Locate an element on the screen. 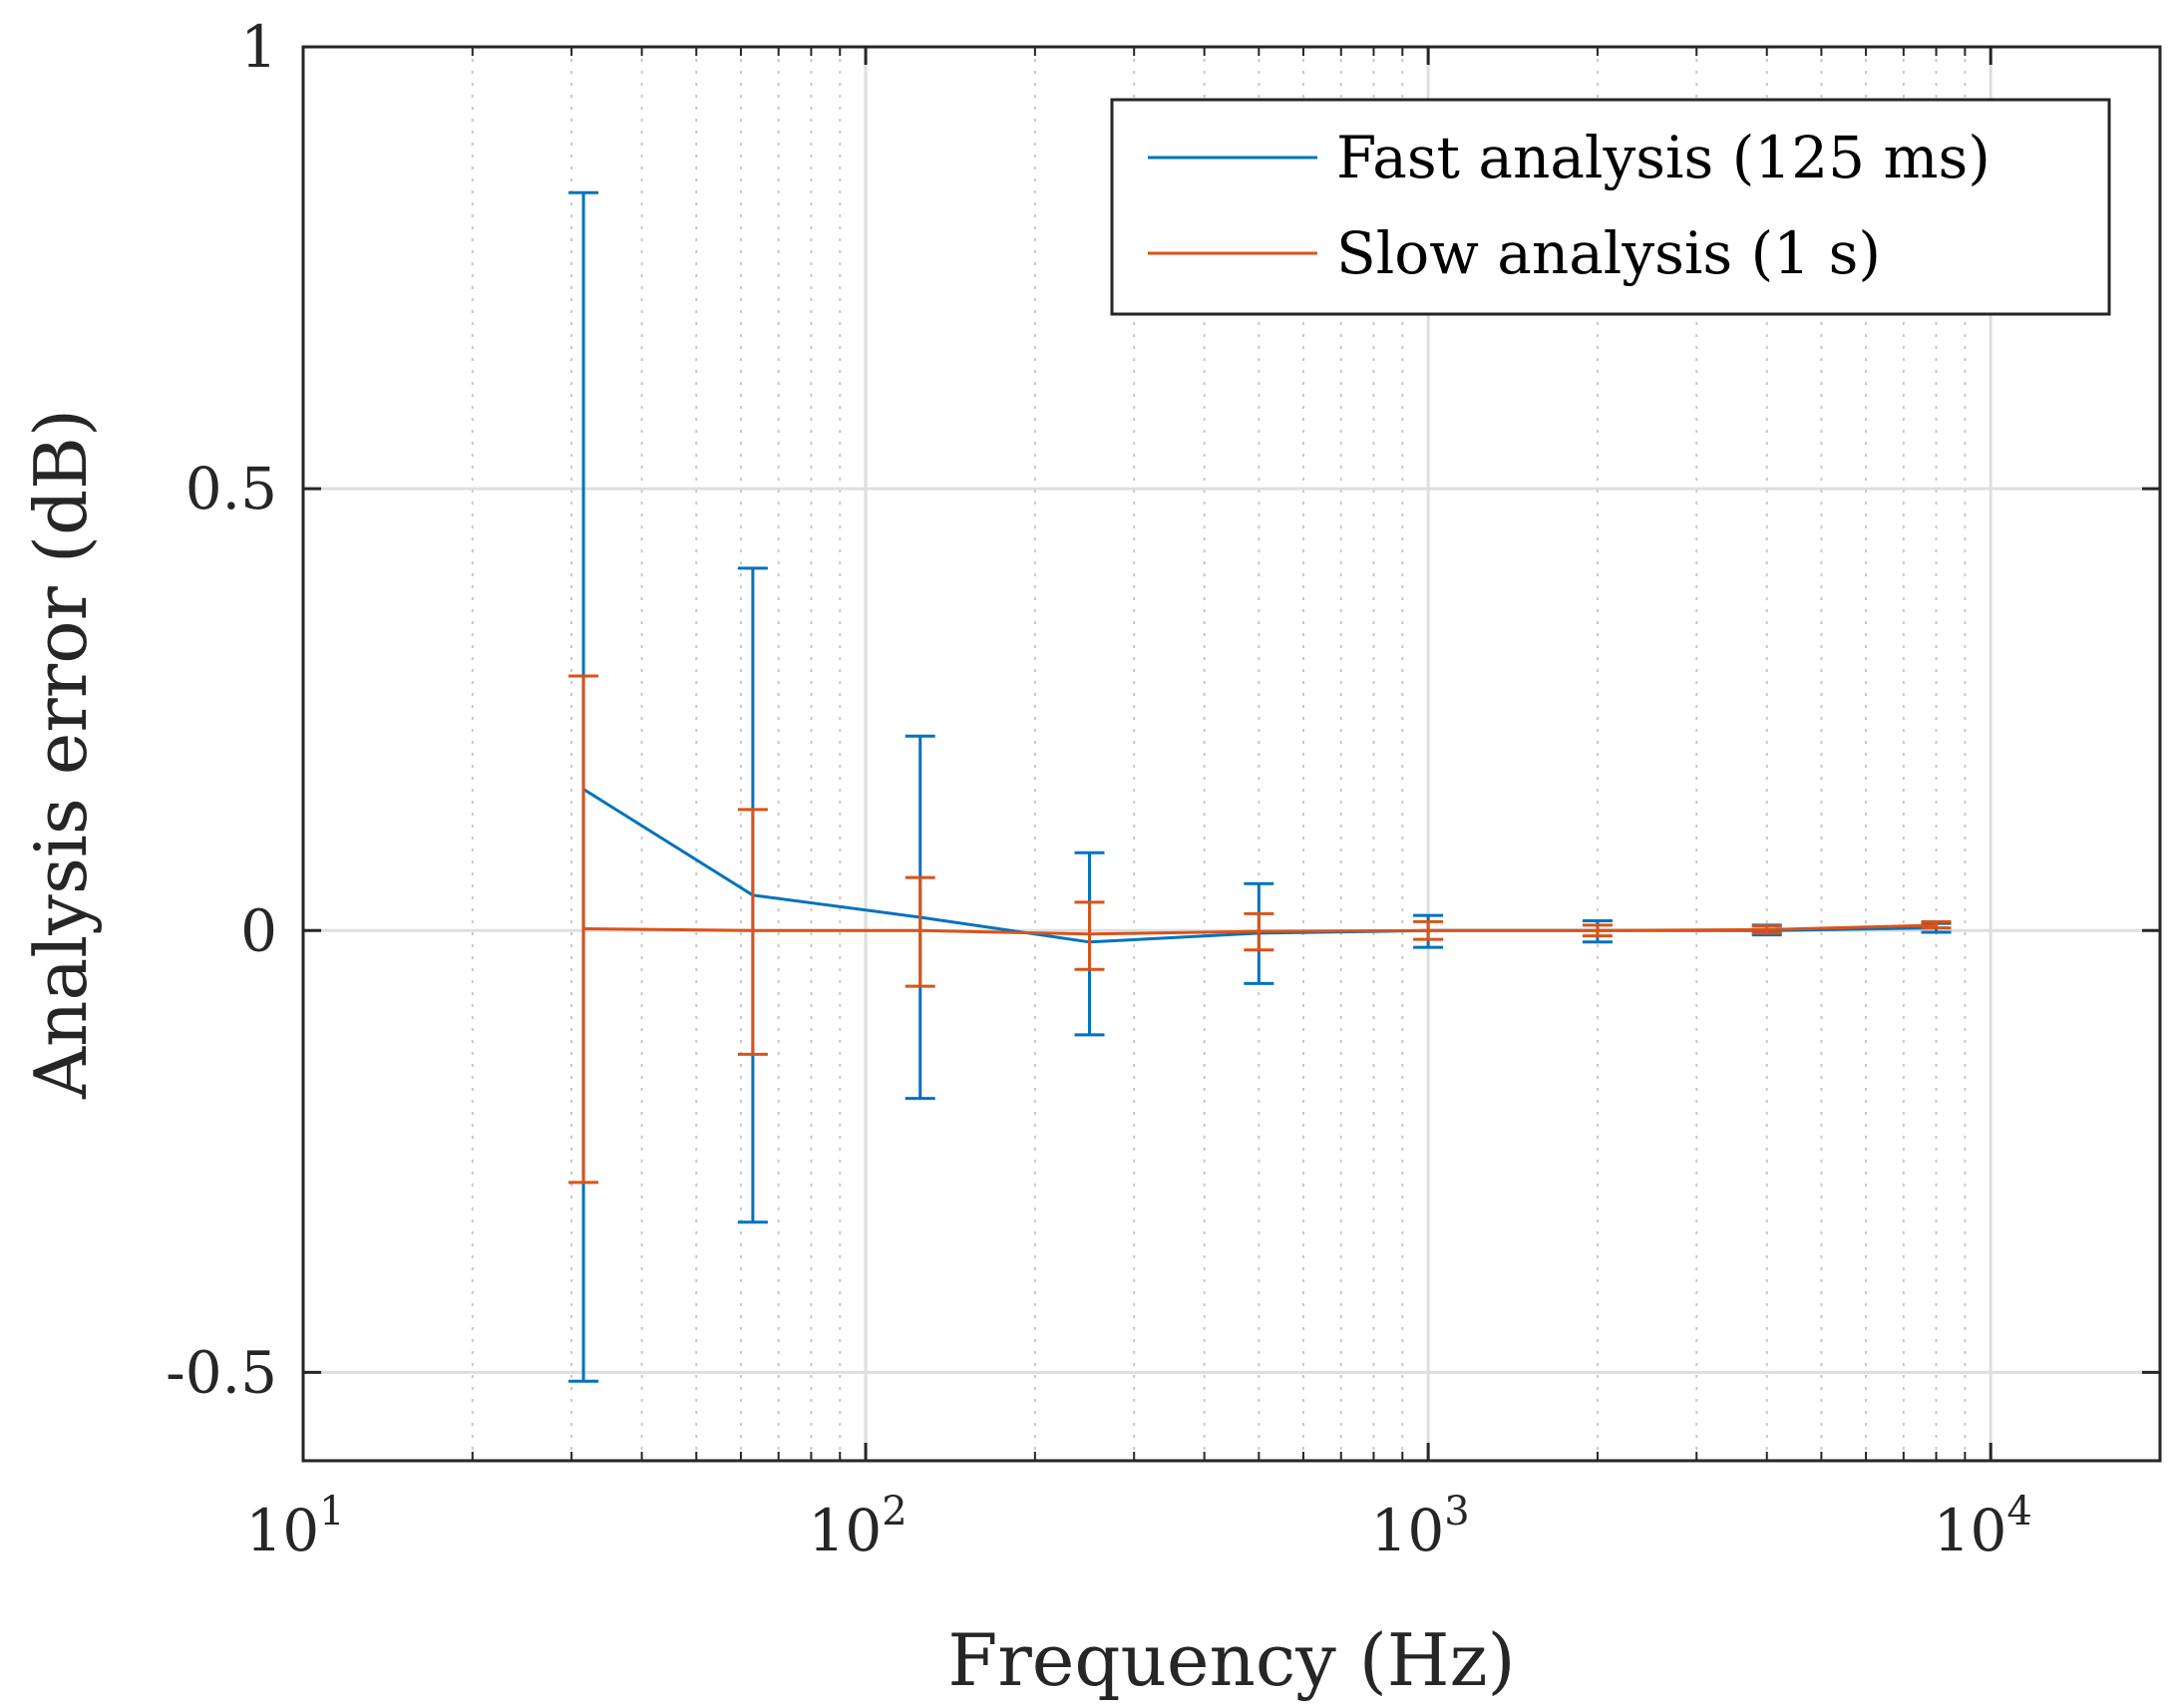  legend-label-fast: Fast analysis (125 ms) is located at coordinates (1663, 157).